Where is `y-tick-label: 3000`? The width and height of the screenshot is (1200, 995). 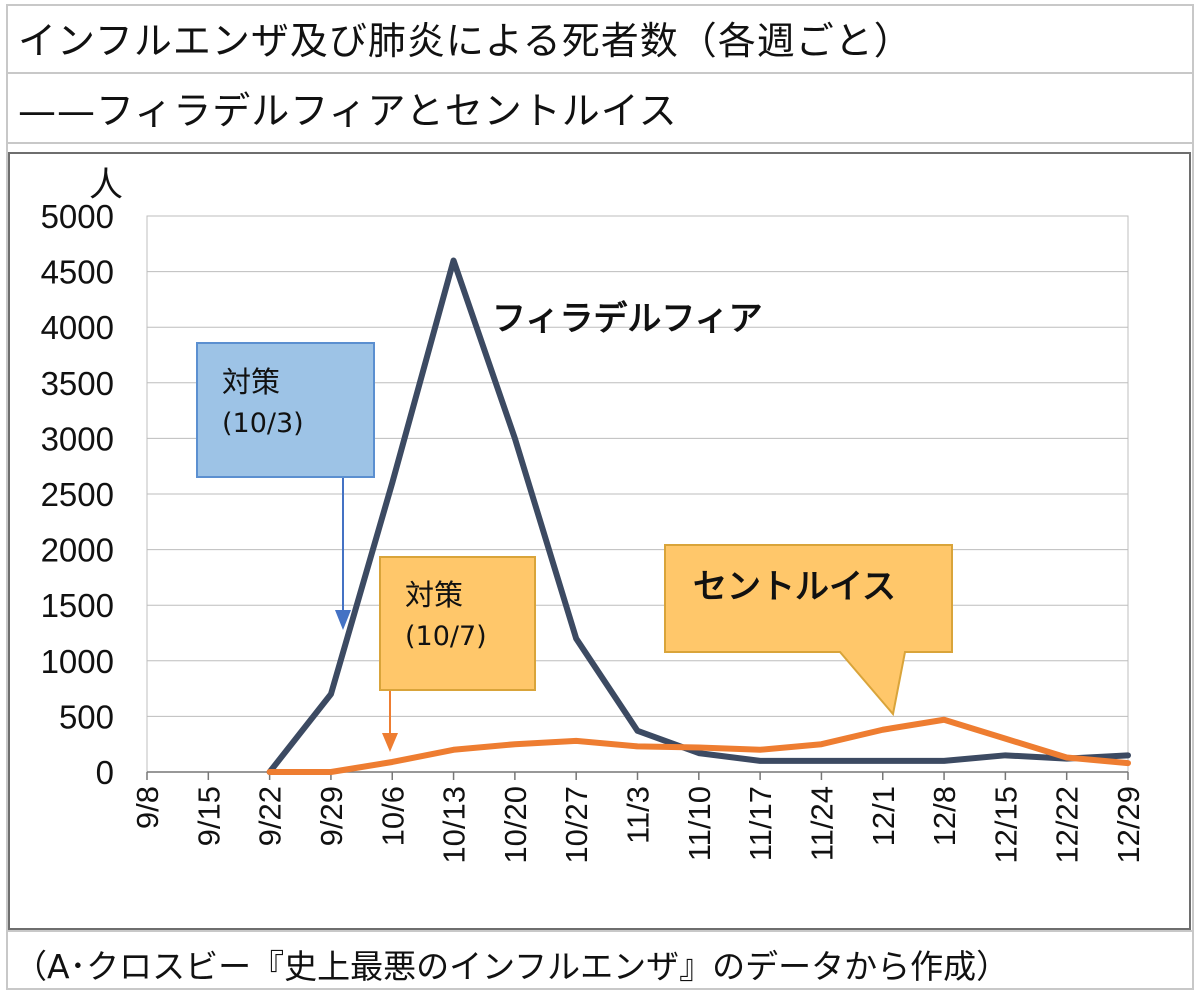
y-tick-label: 3000 is located at coordinates (77, 438).